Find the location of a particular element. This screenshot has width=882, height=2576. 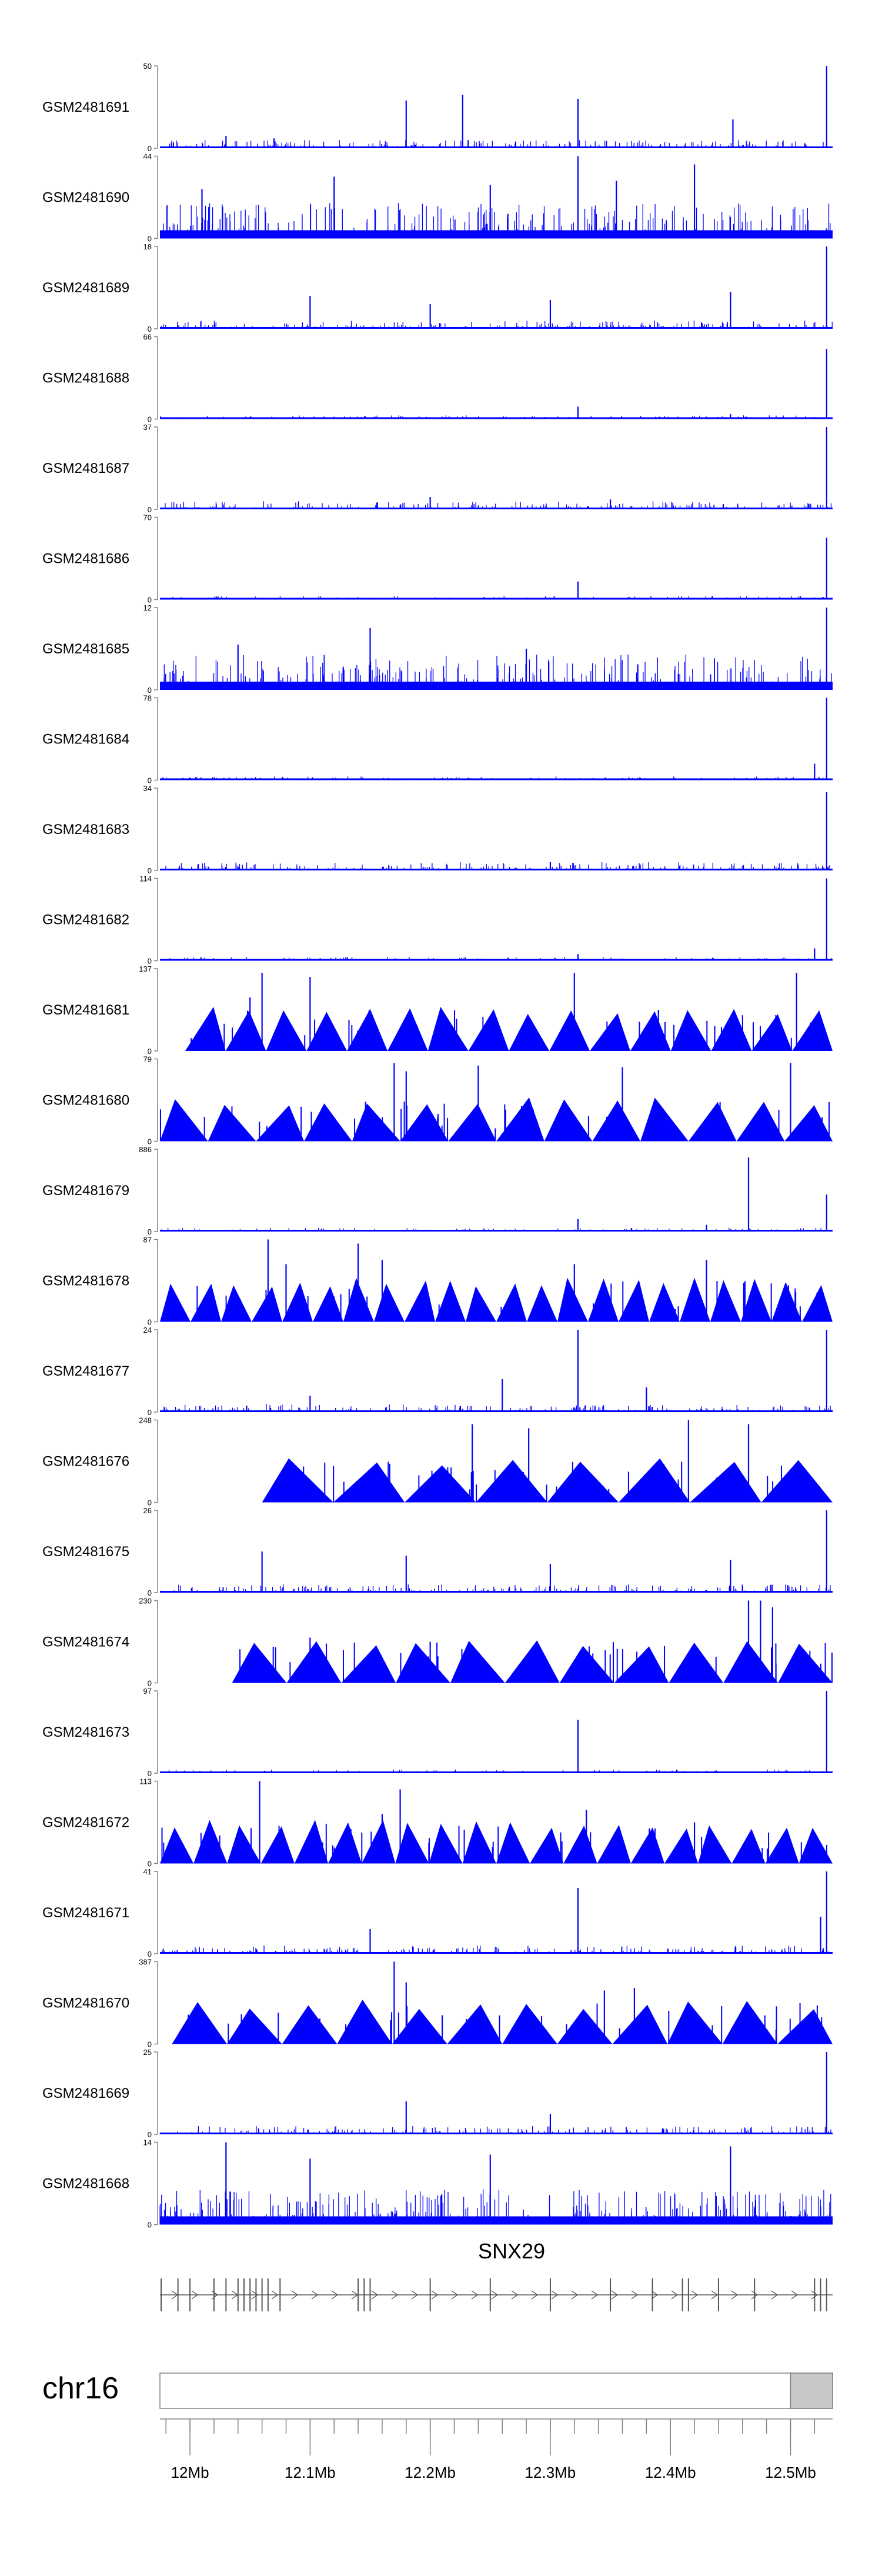

y-max-label: 70 is located at coordinates (147, 517).